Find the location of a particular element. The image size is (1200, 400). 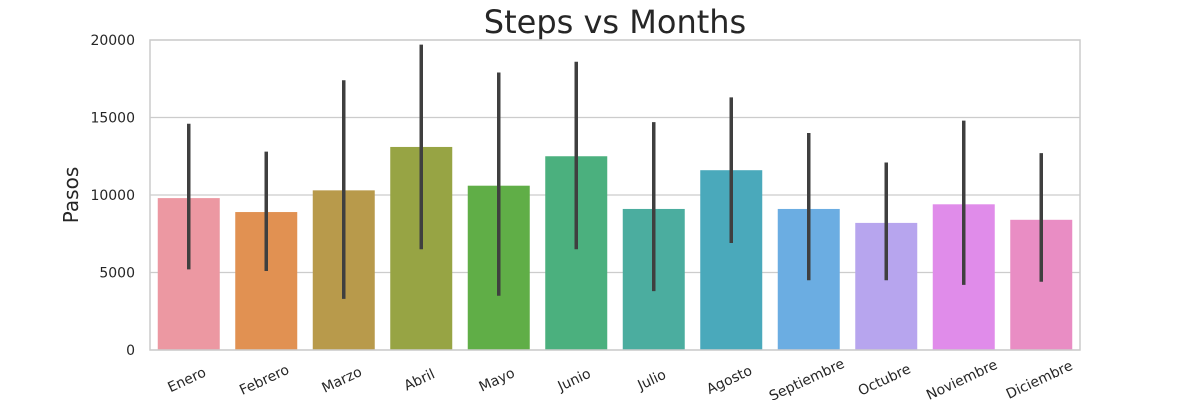

x-tick-label-diciembre: Diciembre is located at coordinates (1040, 379).